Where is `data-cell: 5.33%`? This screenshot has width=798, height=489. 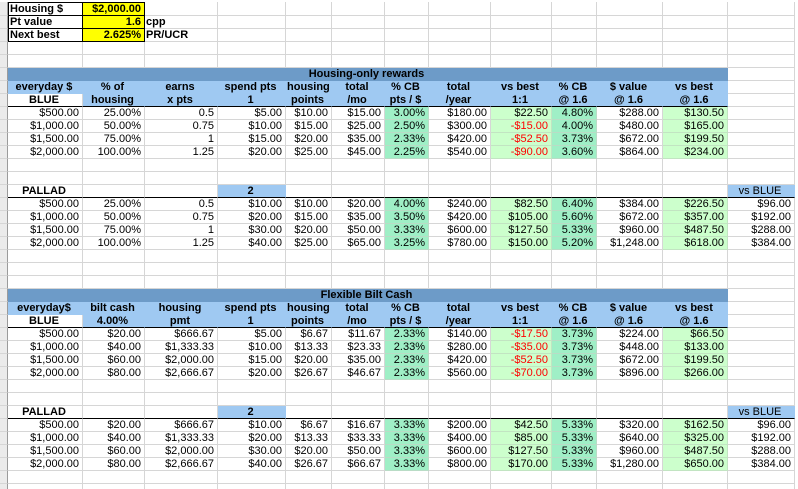 data-cell: 5.33% is located at coordinates (574, 425).